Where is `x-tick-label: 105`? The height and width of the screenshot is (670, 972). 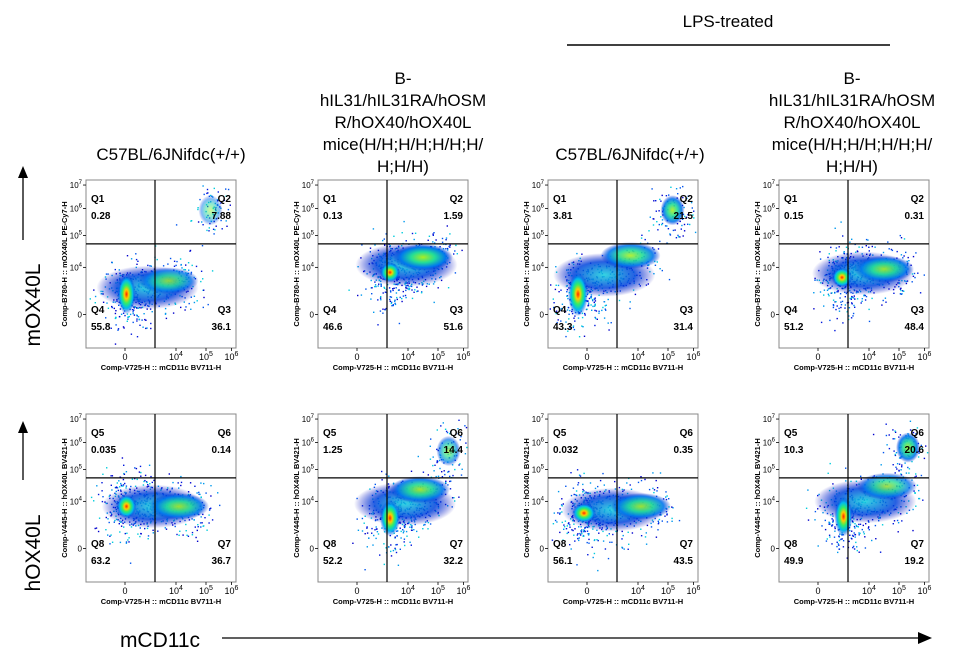
x-tick-label: 105 is located at coordinates (899, 590).